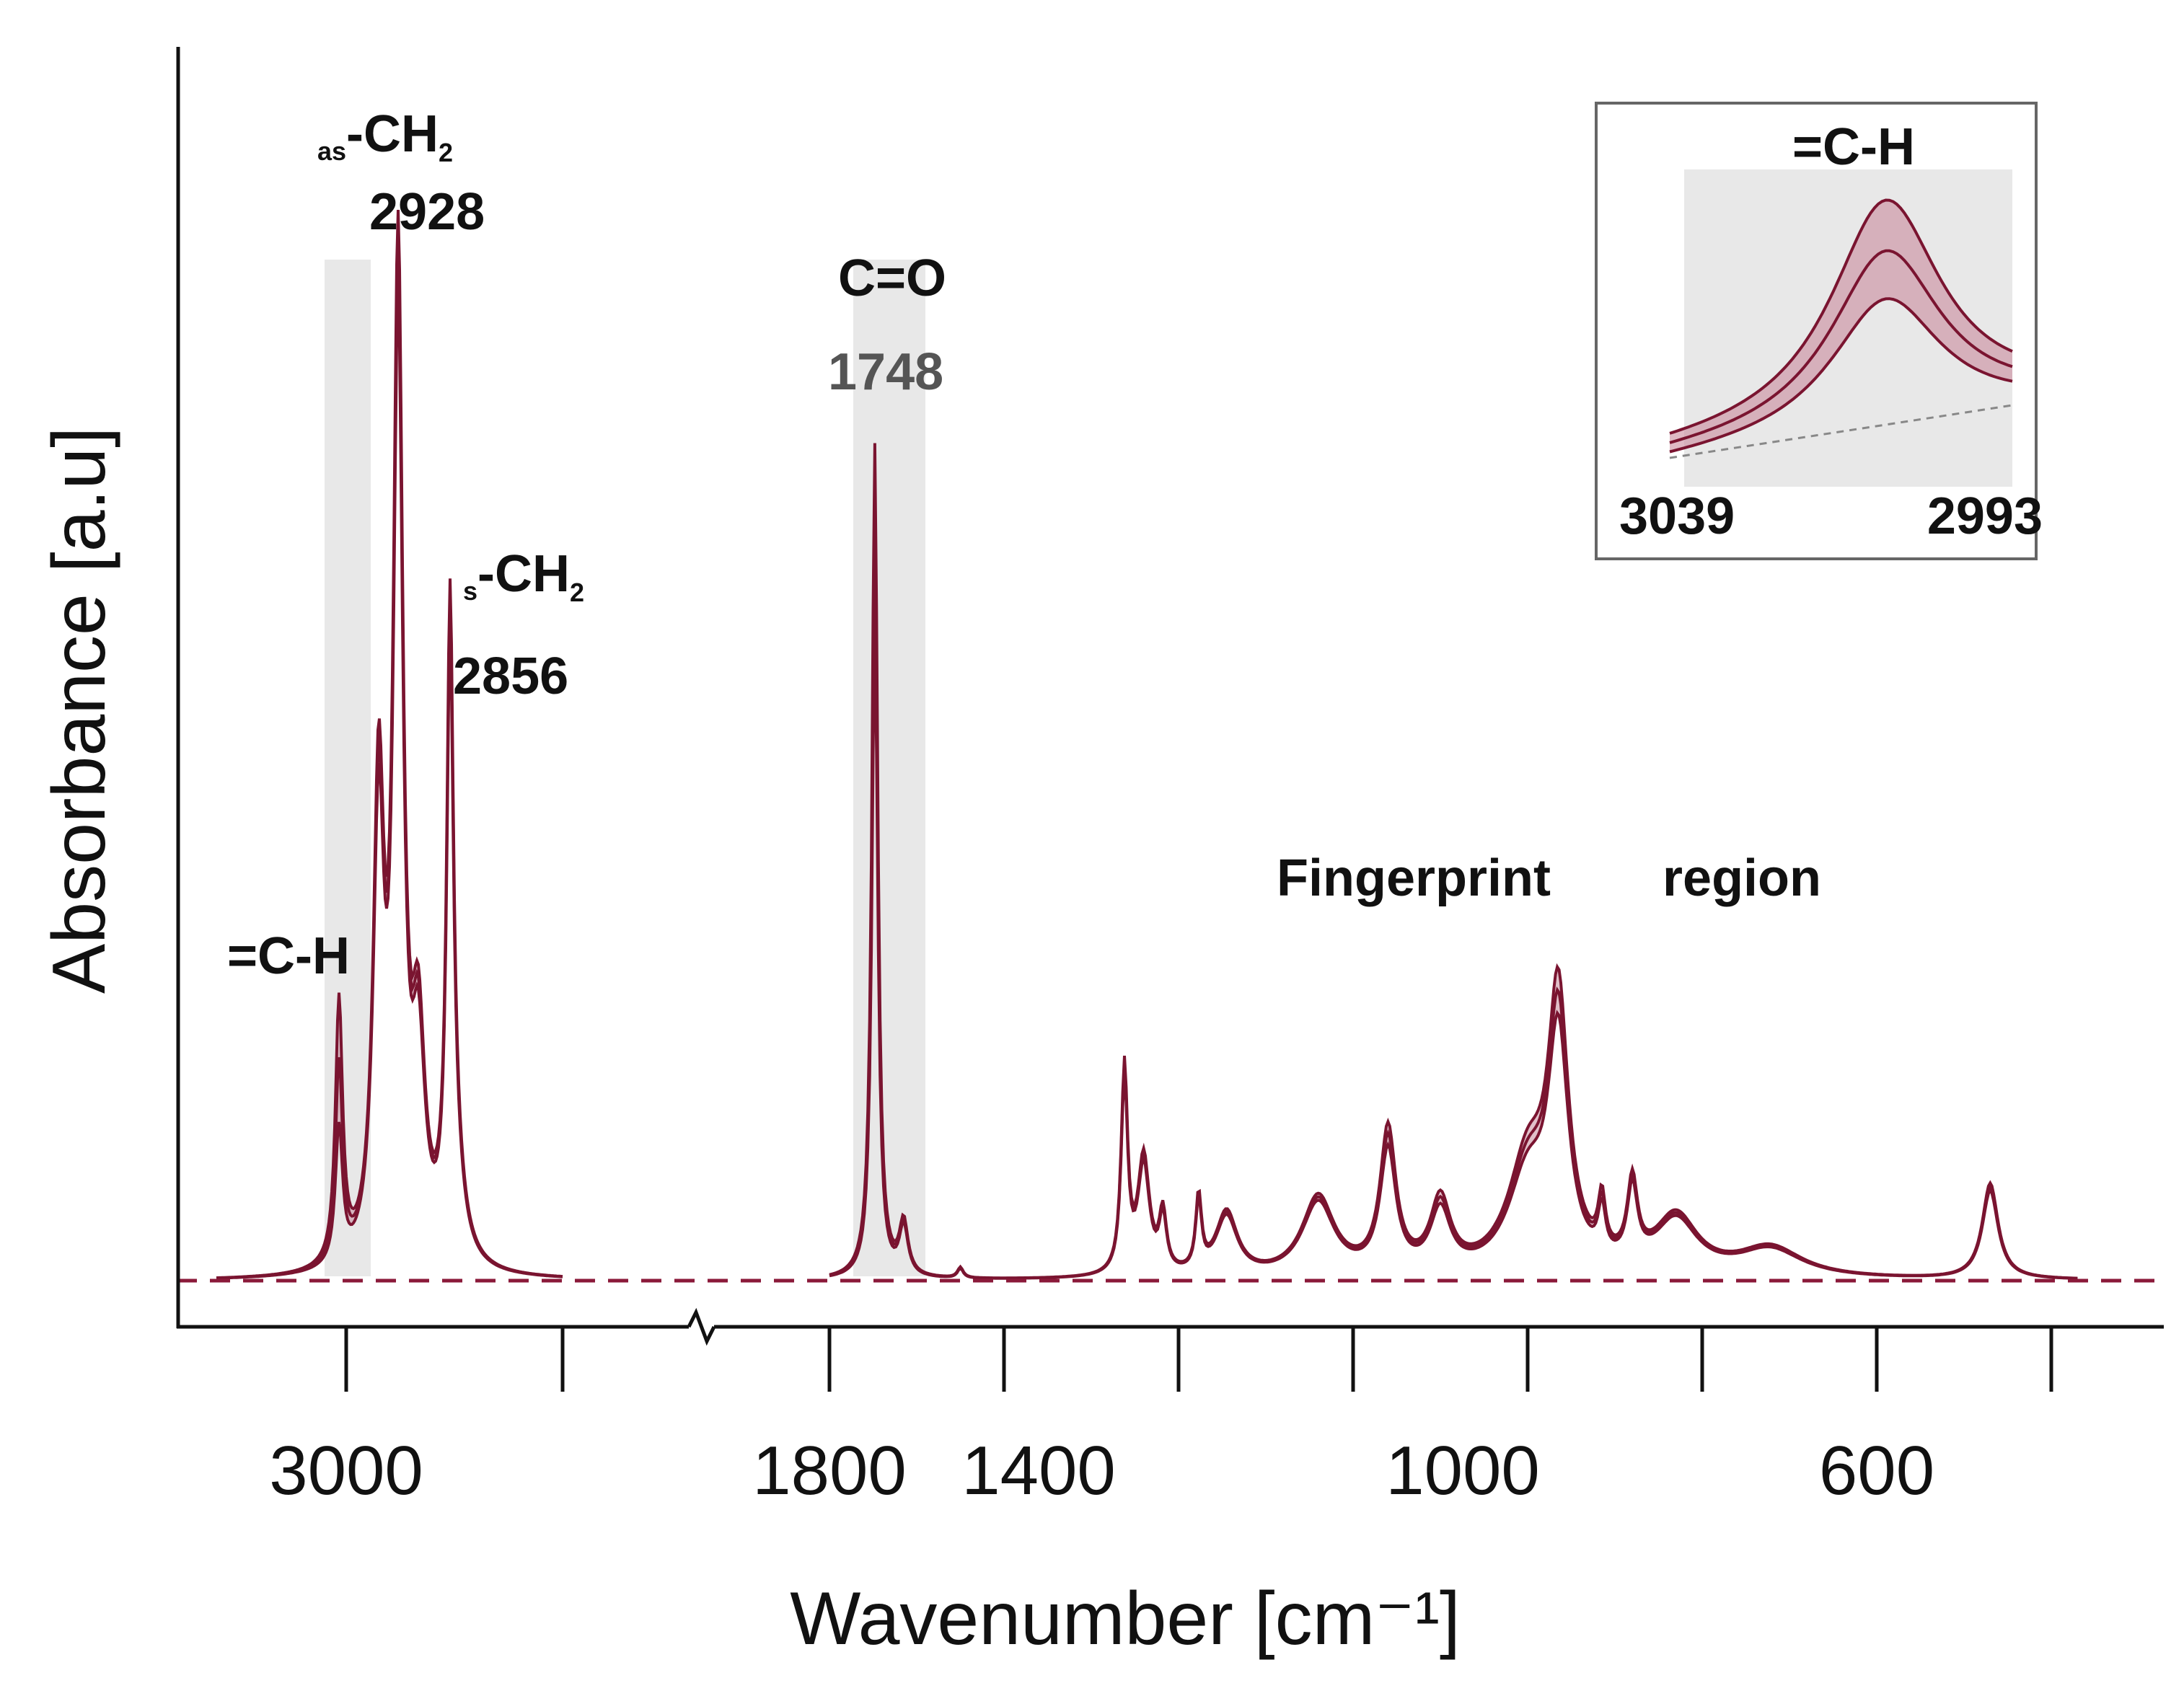 The height and width of the screenshot is (1696, 2184). Describe the element at coordinates (1038, 1470) in the screenshot. I see `tick-label-1400: 1400` at that location.